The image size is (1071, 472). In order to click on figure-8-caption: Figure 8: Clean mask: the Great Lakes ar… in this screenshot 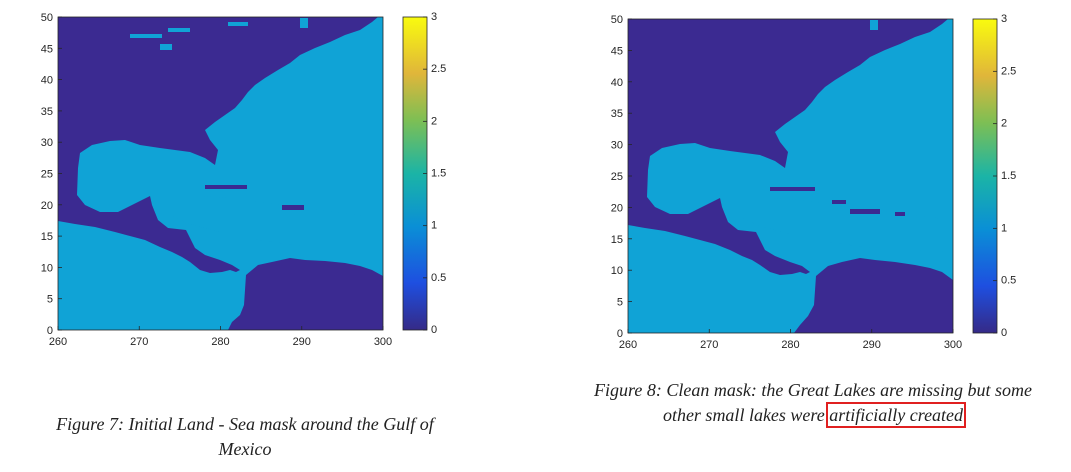, I will do `click(813, 403)`.